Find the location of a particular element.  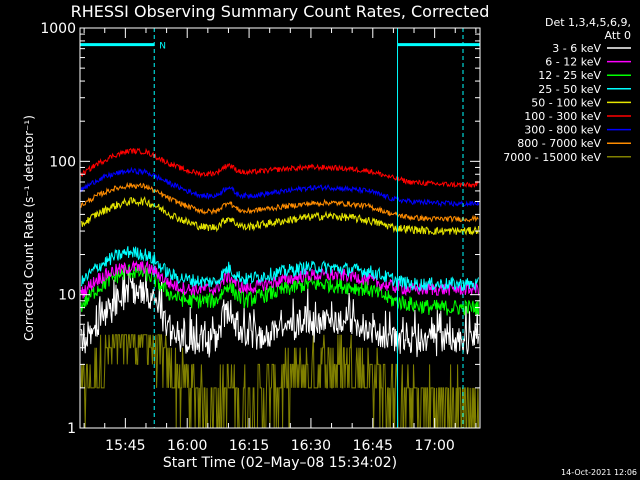

legend-label: 12 - 25 keV is located at coordinates (569, 75).